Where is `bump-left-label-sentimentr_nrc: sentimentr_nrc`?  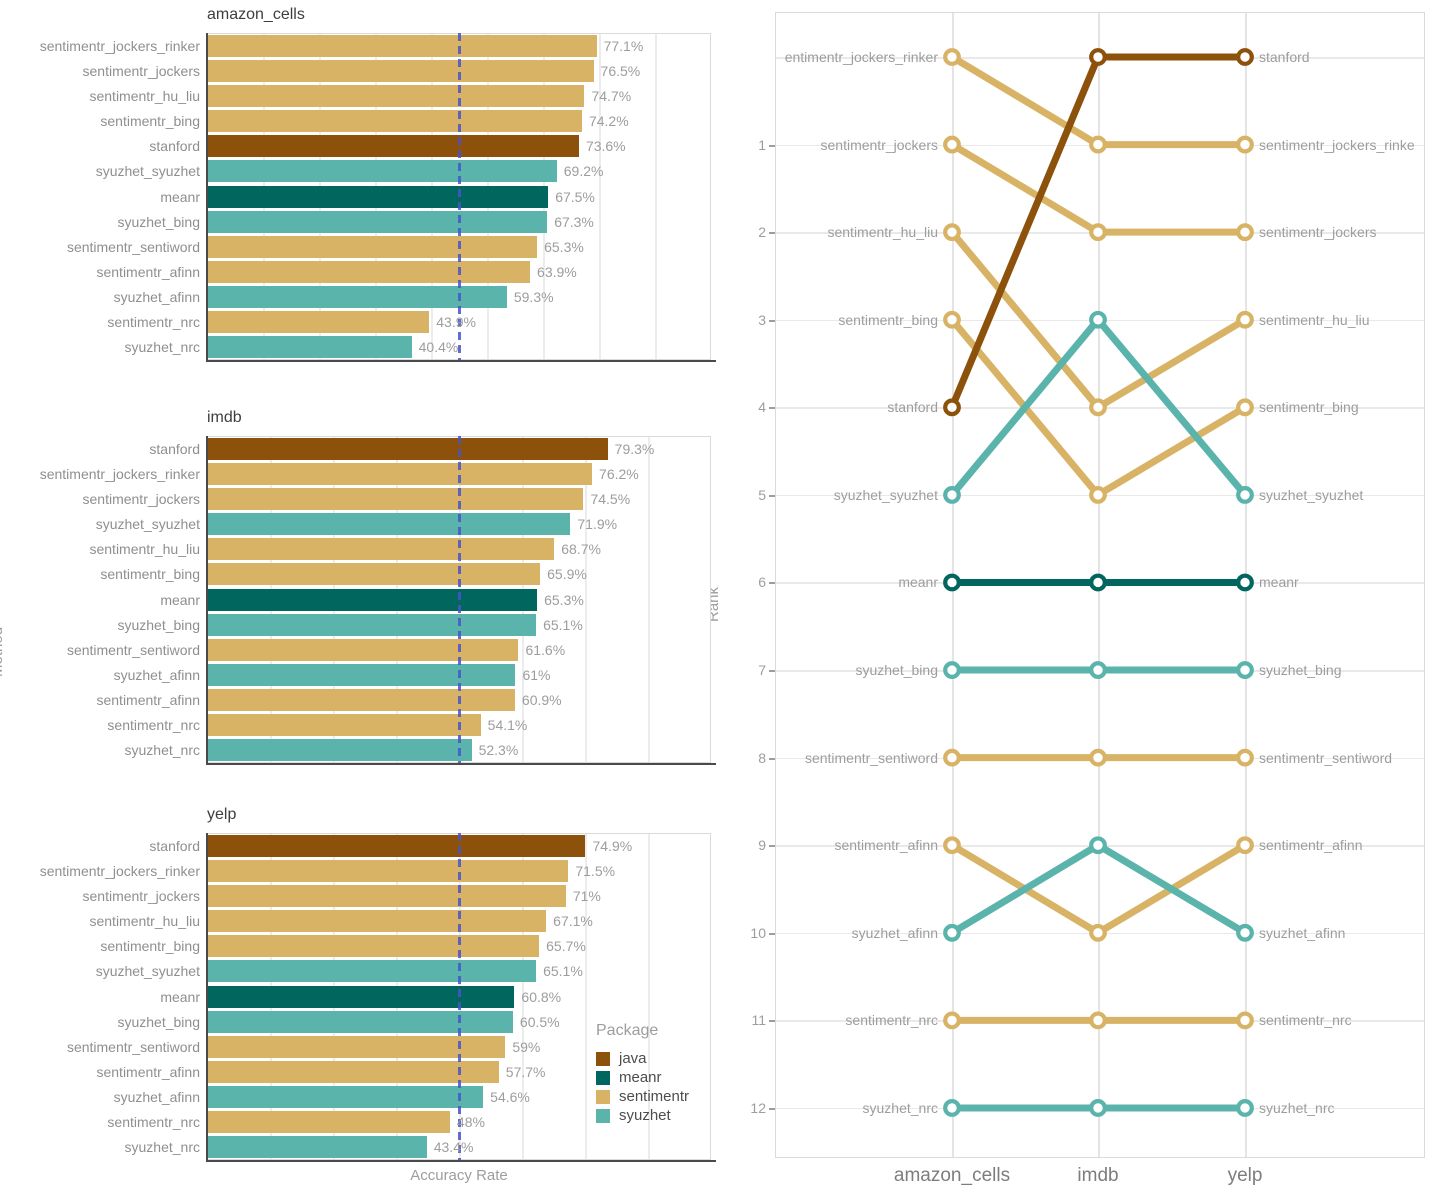 bump-left-label-sentimentr_nrc: sentimentr_nrc is located at coordinates (891, 1020).